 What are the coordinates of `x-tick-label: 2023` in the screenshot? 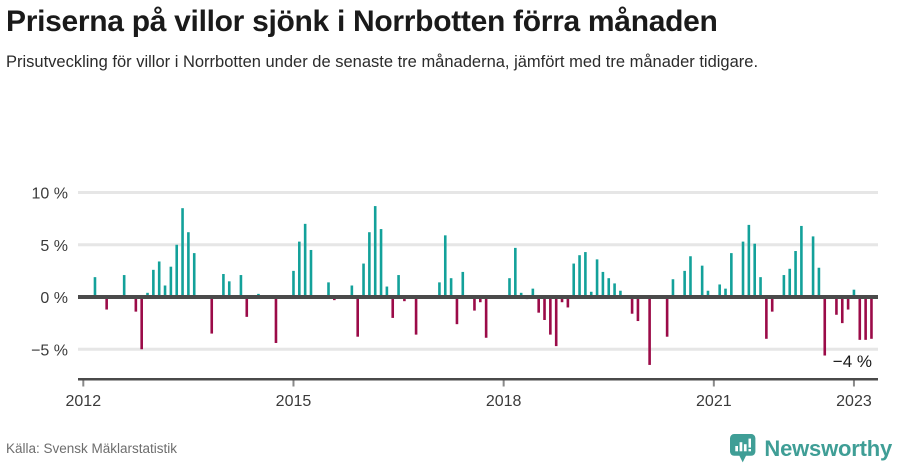 It's located at (854, 401).